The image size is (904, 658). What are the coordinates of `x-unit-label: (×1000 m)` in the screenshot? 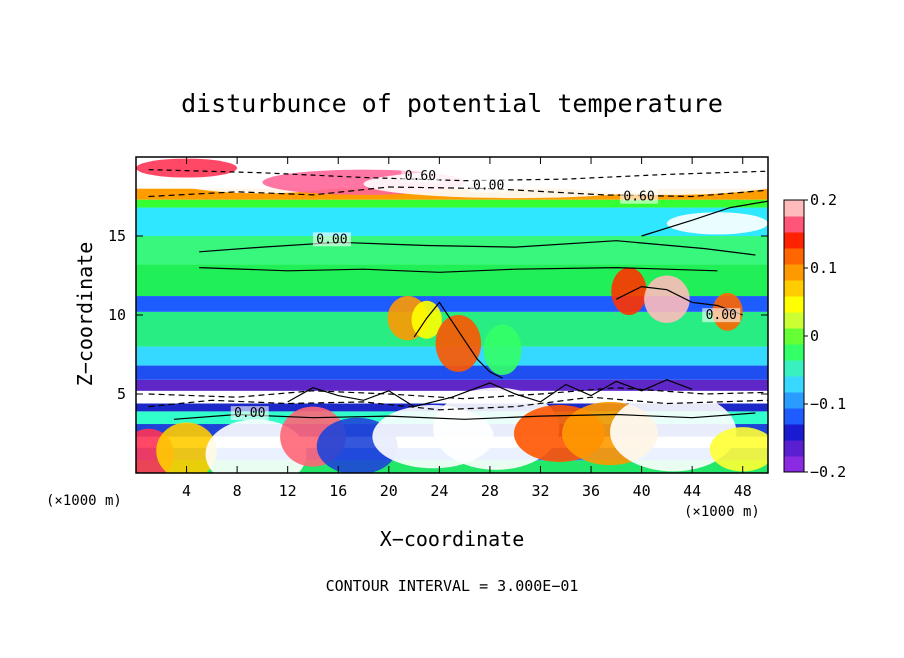 It's located at (722, 512).